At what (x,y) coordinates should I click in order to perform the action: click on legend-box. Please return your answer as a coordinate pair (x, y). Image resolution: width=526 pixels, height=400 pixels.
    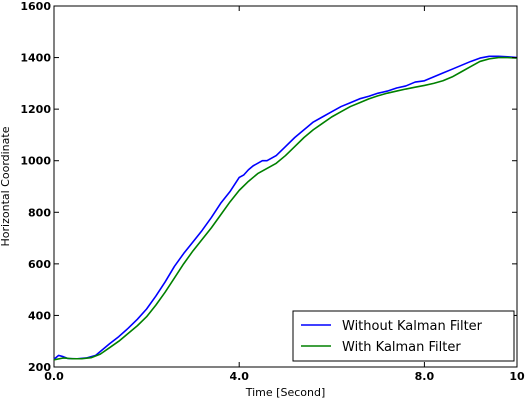
    Looking at the image, I should click on (403, 336).